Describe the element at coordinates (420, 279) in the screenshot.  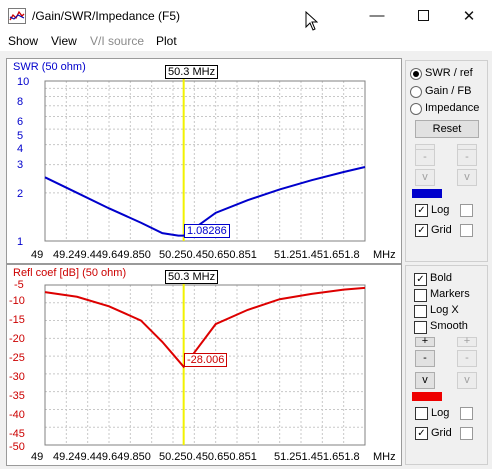
I see `bold-checkbox: ✓` at that location.